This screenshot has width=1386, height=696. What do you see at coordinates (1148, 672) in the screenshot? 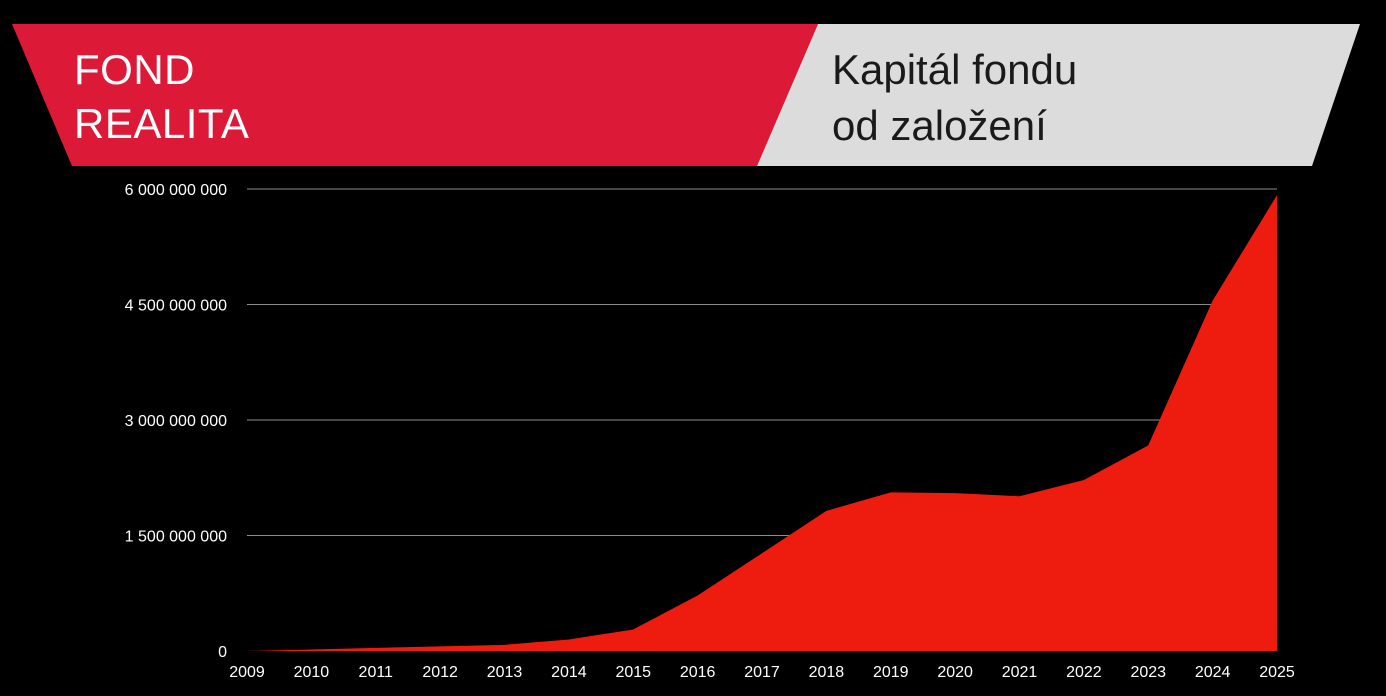
I see `x-tick-label: 2023` at bounding box center [1148, 672].